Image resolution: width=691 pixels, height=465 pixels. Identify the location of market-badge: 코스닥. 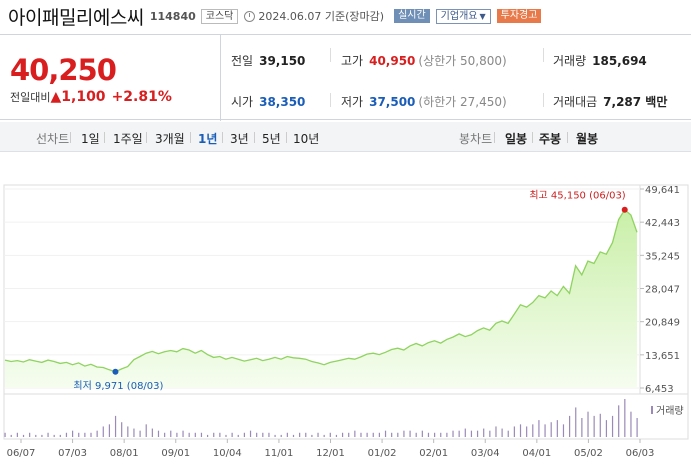
(219, 16).